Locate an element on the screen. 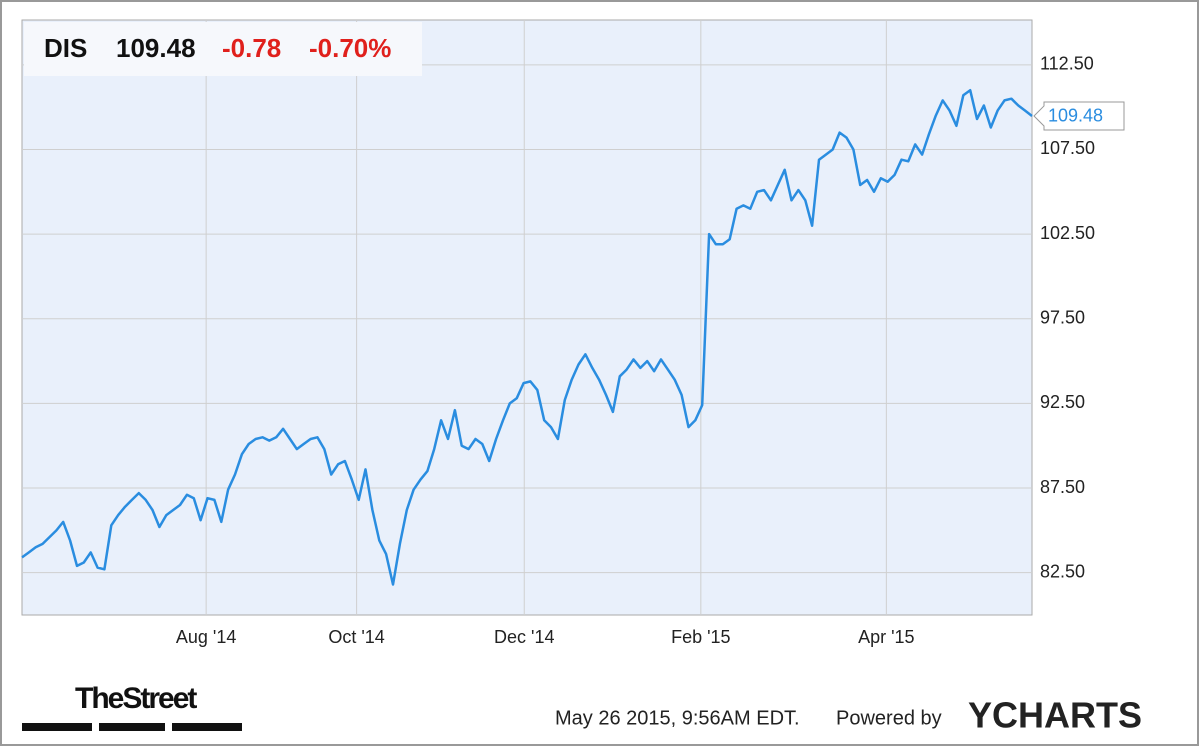  powered-by: Powered by is located at coordinates (889, 718).